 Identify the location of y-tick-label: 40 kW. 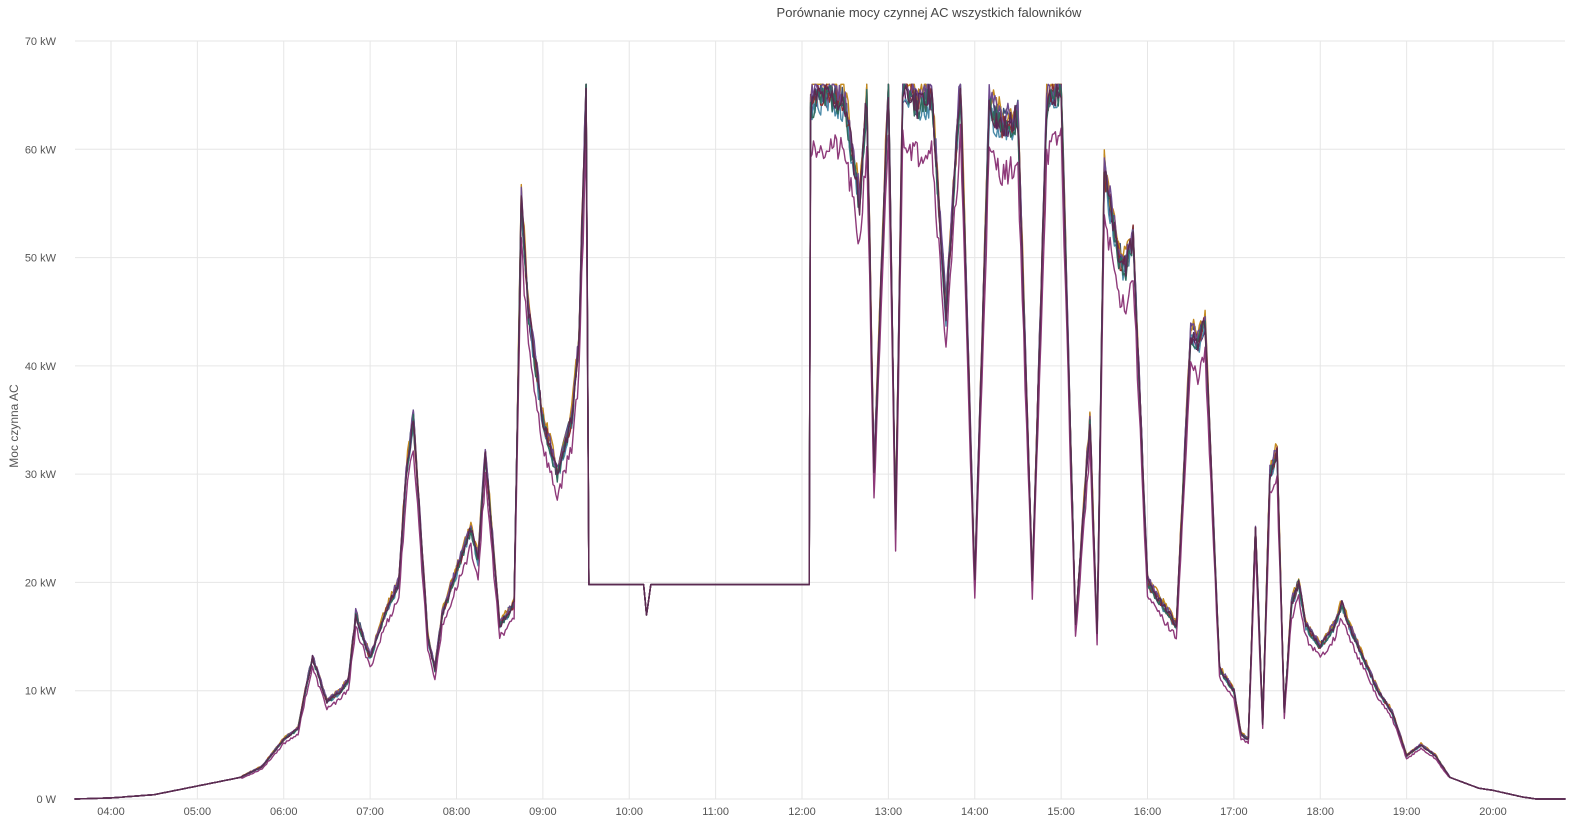
(41, 367).